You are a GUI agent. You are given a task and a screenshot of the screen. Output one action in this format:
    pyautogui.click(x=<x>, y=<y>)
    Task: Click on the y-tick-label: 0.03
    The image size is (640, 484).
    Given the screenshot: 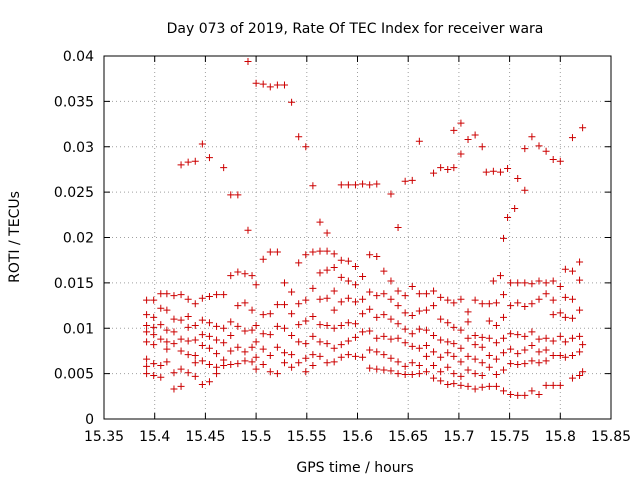 What is the action you would take?
    pyautogui.click(x=78, y=148)
    